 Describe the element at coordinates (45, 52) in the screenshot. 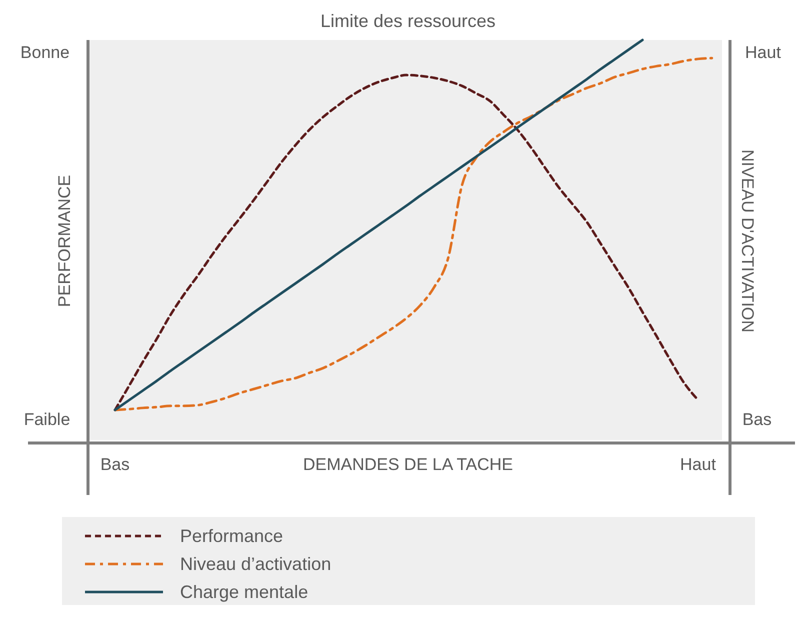

I see `text: Bonne` at that location.